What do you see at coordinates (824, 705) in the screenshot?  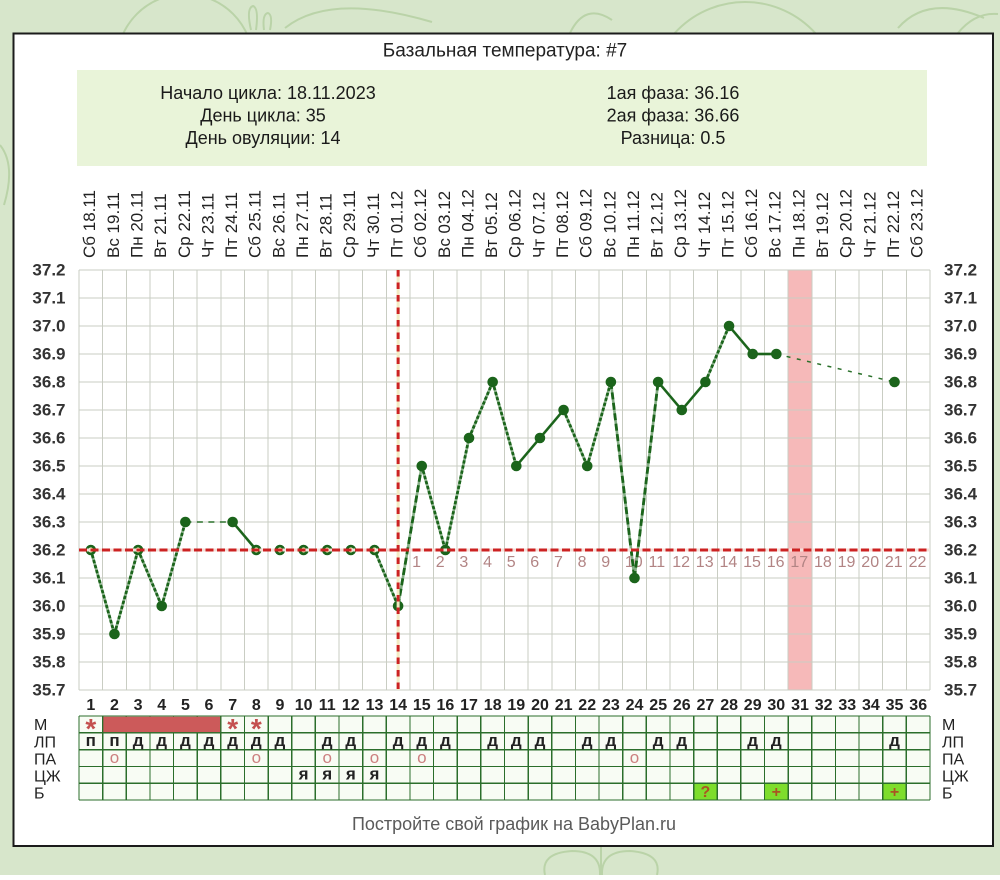 I see `svg-text: 32` at bounding box center [824, 705].